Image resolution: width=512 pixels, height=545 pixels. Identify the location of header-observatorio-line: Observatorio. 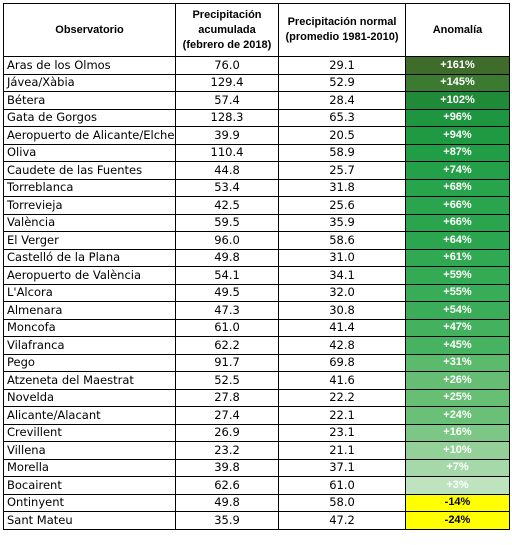
(89, 29).